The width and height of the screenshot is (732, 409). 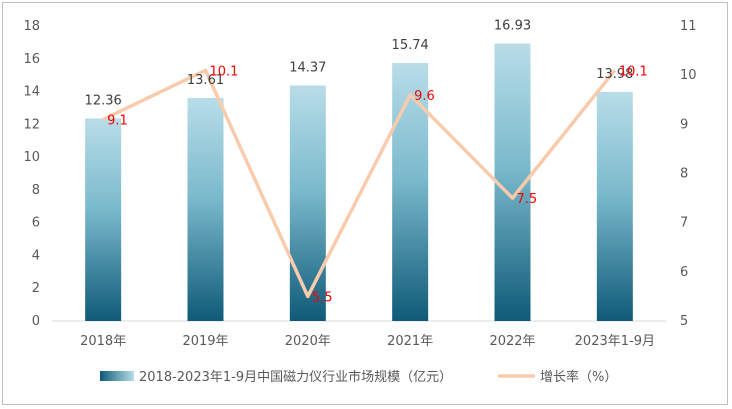 I want to click on bar-value-label: 13.98, so click(x=614, y=74).